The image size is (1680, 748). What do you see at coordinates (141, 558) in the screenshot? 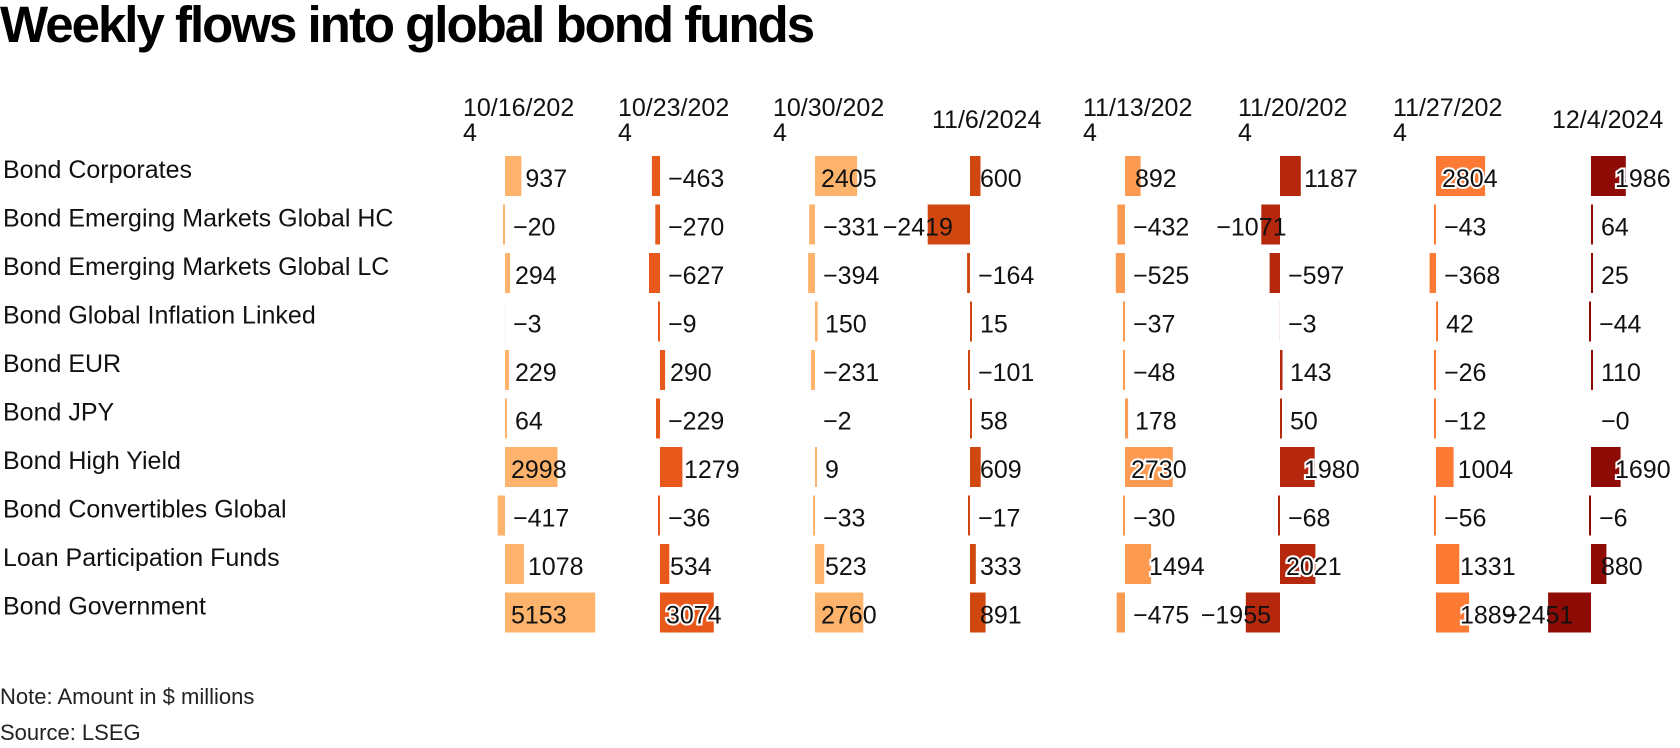
I see `row-label: Loan Participation Funds` at bounding box center [141, 558].